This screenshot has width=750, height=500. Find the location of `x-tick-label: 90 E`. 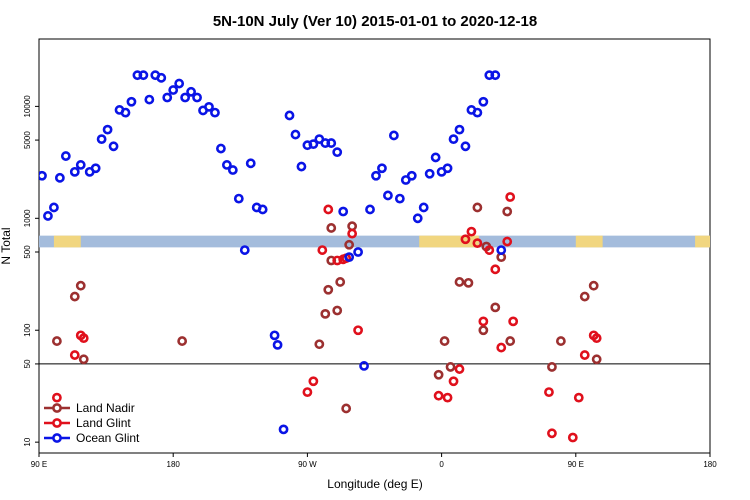

x-tick-label: 90 E is located at coordinates (576, 464).